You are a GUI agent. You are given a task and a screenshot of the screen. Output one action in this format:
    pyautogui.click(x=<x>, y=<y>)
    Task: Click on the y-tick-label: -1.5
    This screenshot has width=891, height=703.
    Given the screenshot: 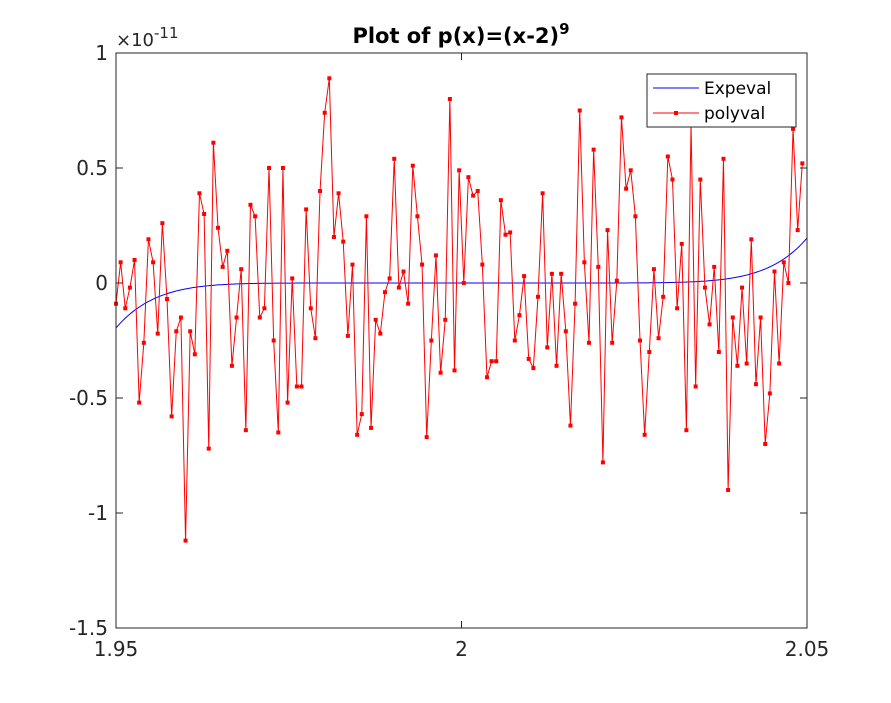 What is the action you would take?
    pyautogui.click(x=88, y=628)
    